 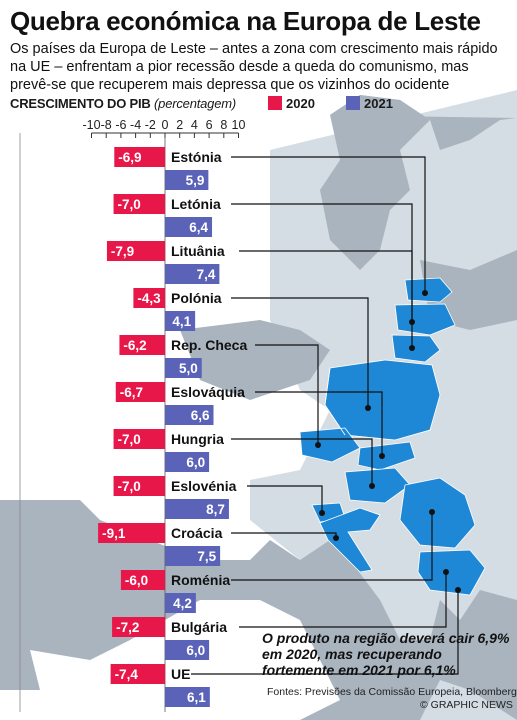 I want to click on bar-label-2021: 4,2, so click(x=182, y=603).